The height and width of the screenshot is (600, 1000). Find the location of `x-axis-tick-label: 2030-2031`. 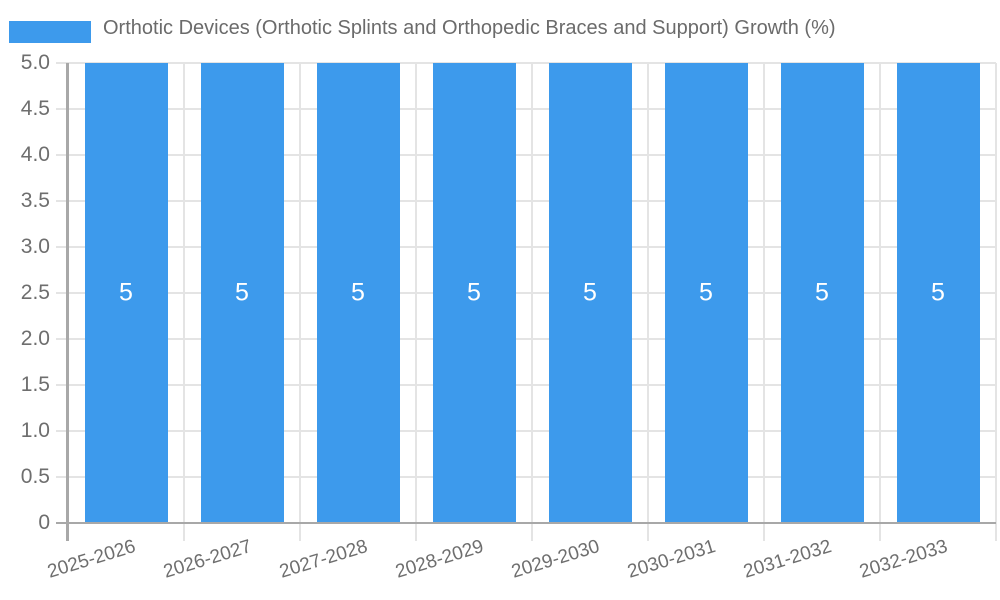

x-axis-tick-label: 2030-2031 is located at coordinates (672, 559).